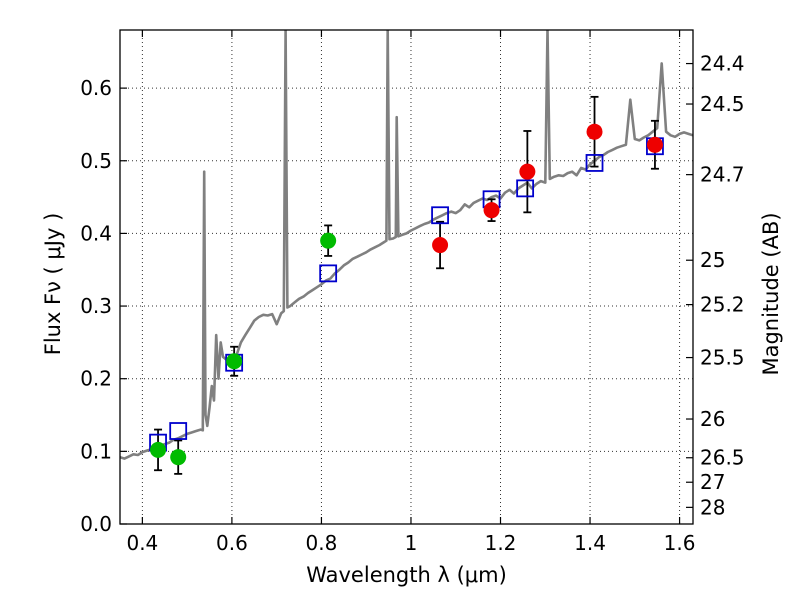  Describe the element at coordinates (96, 524) in the screenshot. I see `y-tick-label: 0.0` at that location.